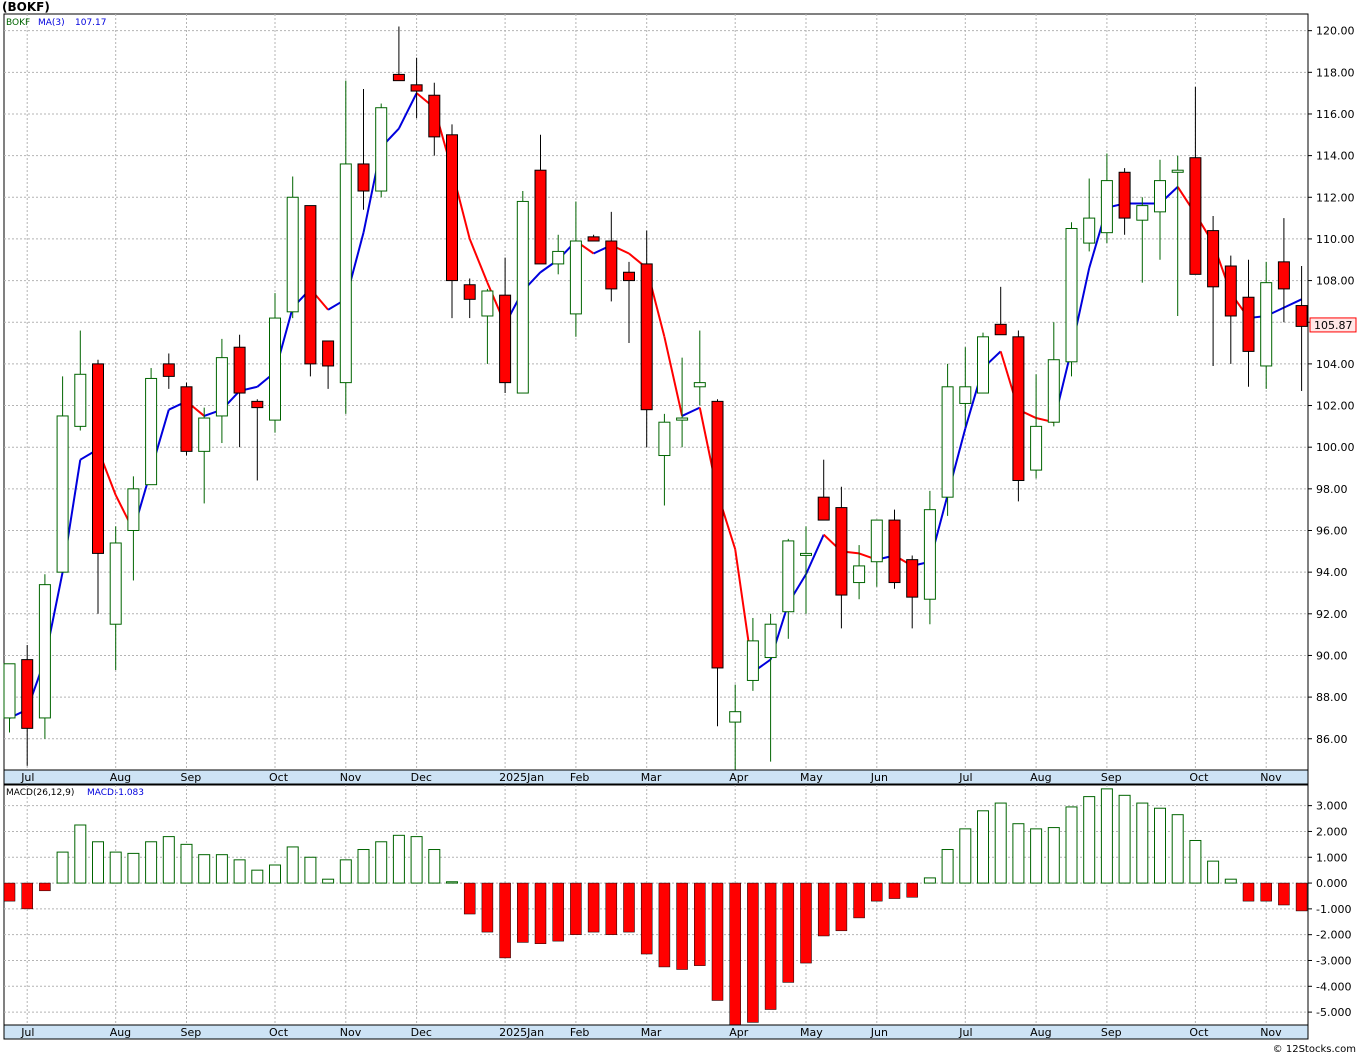  What do you see at coordinates (656, 1032) in the screenshot?
I see `macd-month-band` at bounding box center [656, 1032].